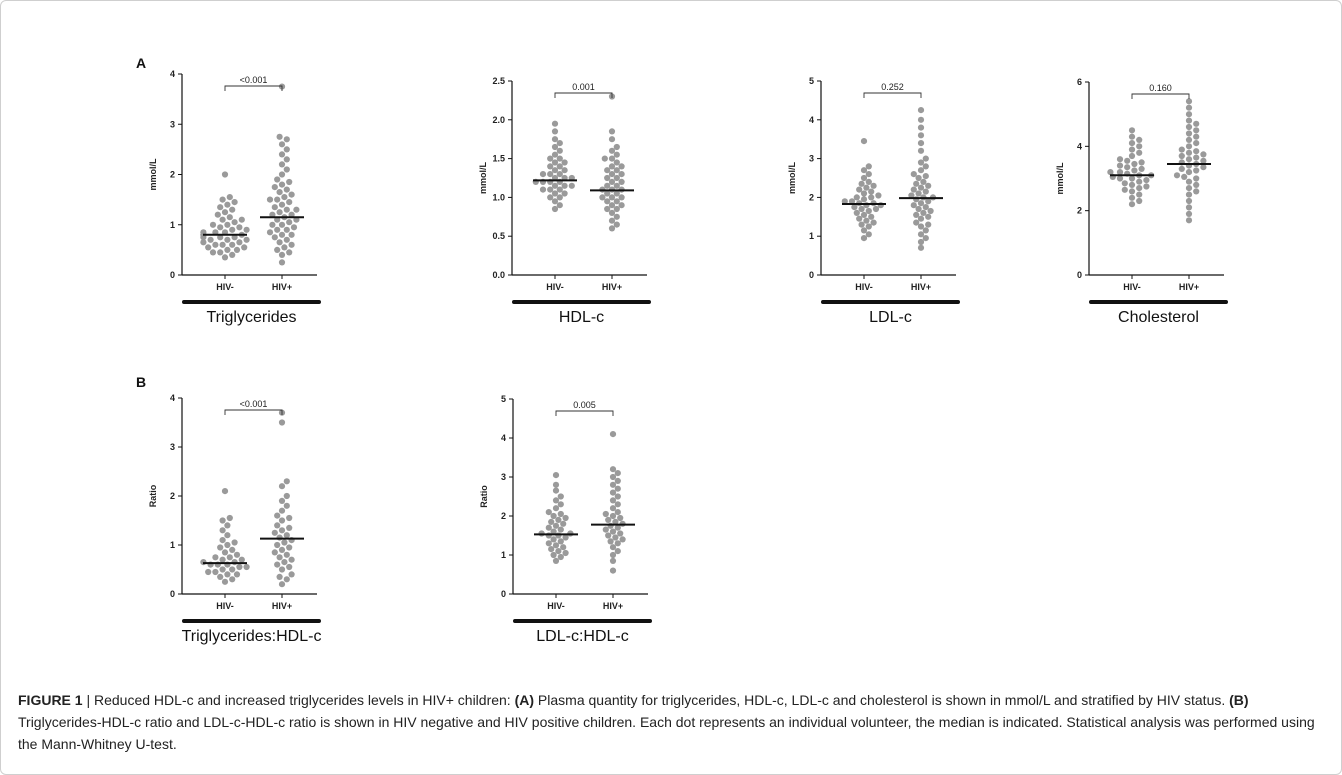 Image resolution: width=1342 pixels, height=775 pixels. I want to click on y-axis-label: Ratio, so click(153, 495).